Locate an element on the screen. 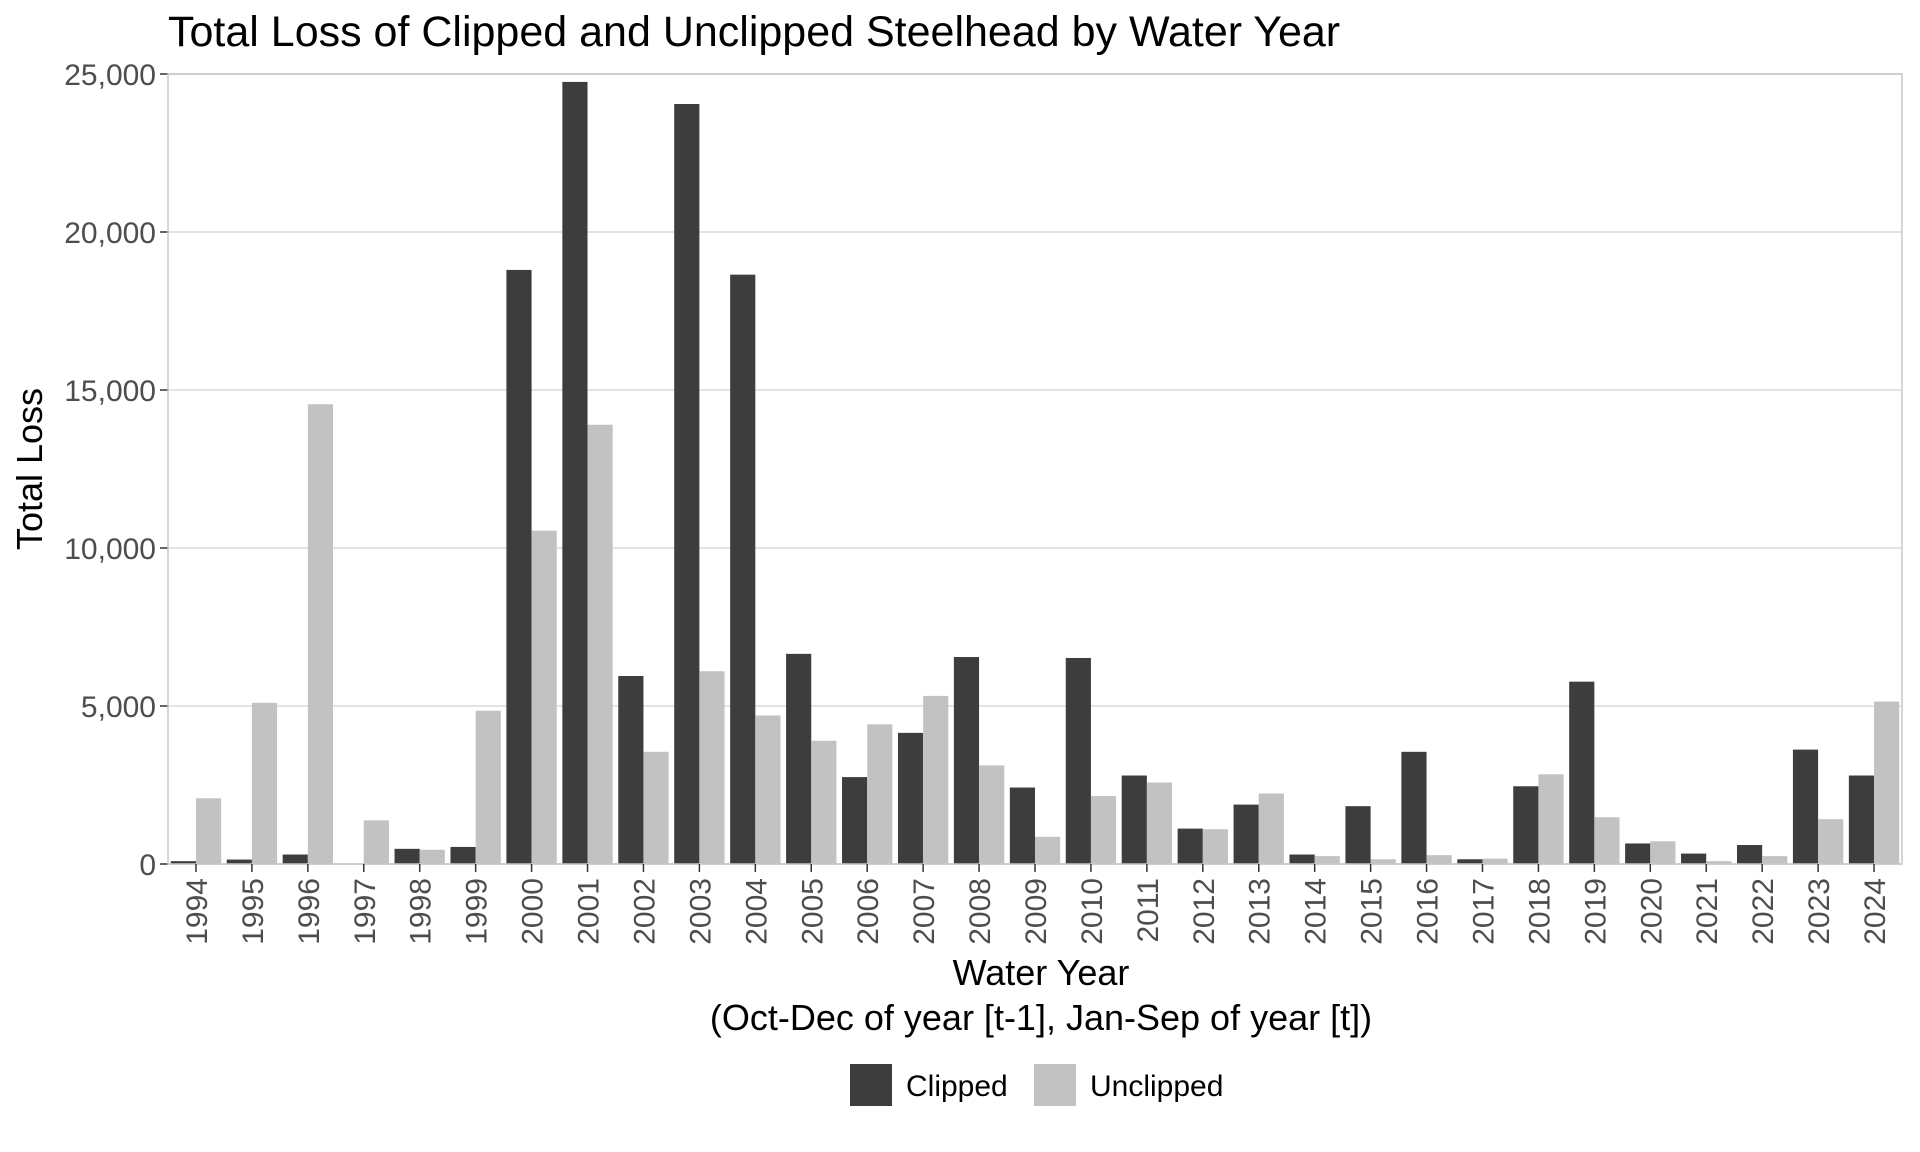  x-tick-label: 2014 is located at coordinates (1316, 911).